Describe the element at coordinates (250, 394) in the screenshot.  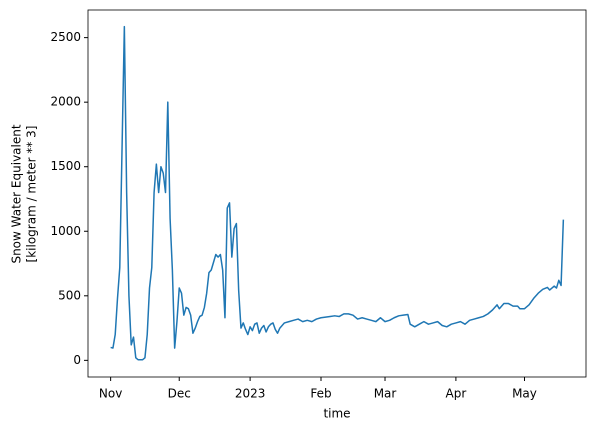
I see `x-tick-label: 2023` at that location.